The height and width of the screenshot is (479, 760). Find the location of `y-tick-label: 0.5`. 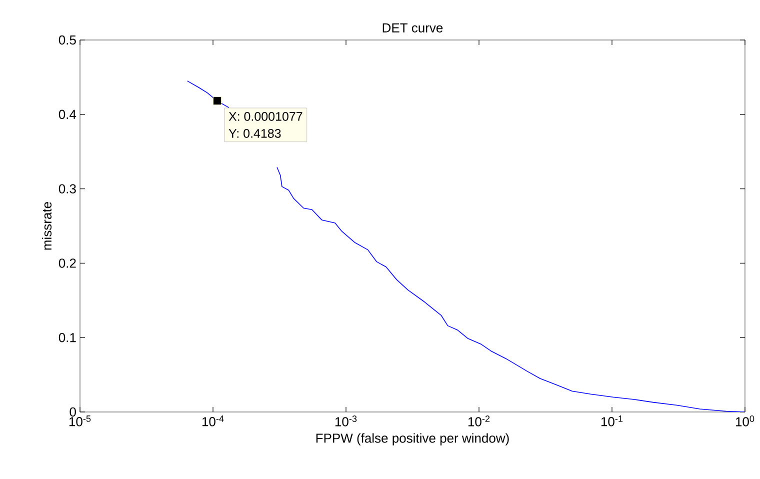

y-tick-label: 0.5 is located at coordinates (67, 40).